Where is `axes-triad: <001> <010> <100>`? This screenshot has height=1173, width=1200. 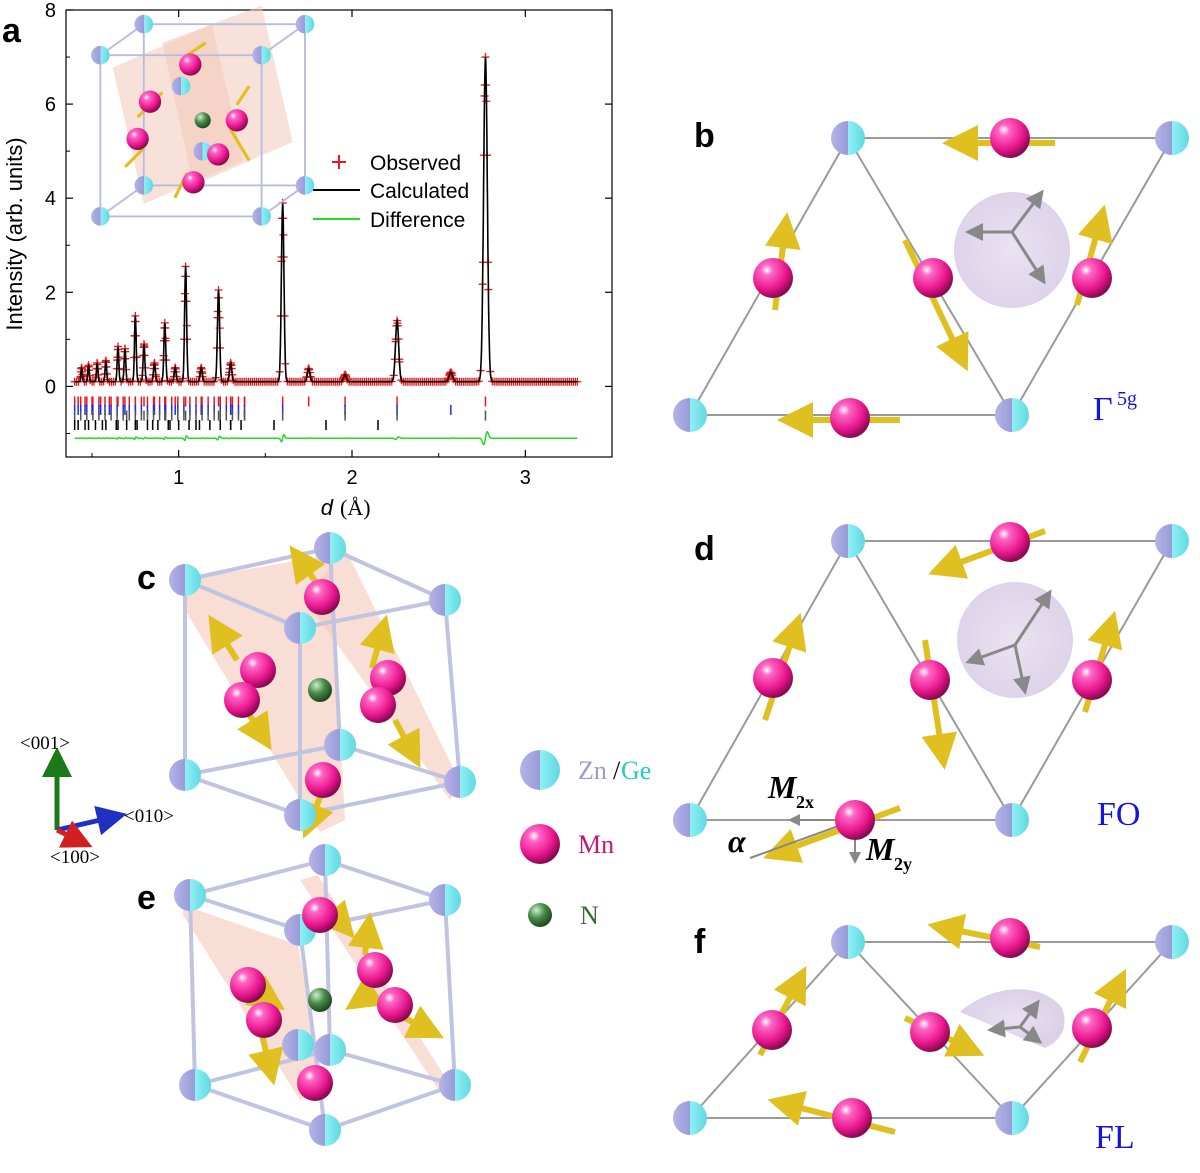 axes-triad: <001> <010> <100> is located at coordinates (97, 800).